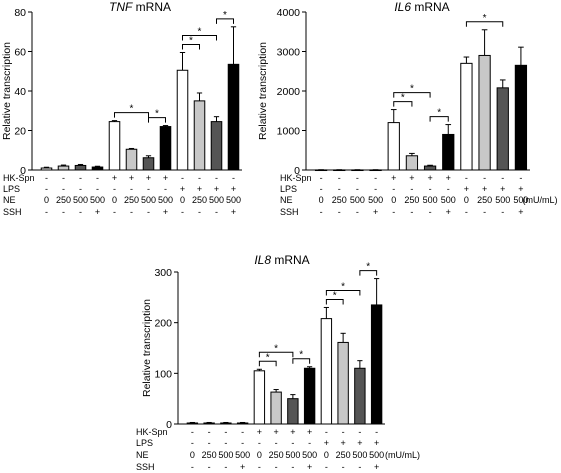  I want to click on y-tick-label: 3000, so click(289, 53).